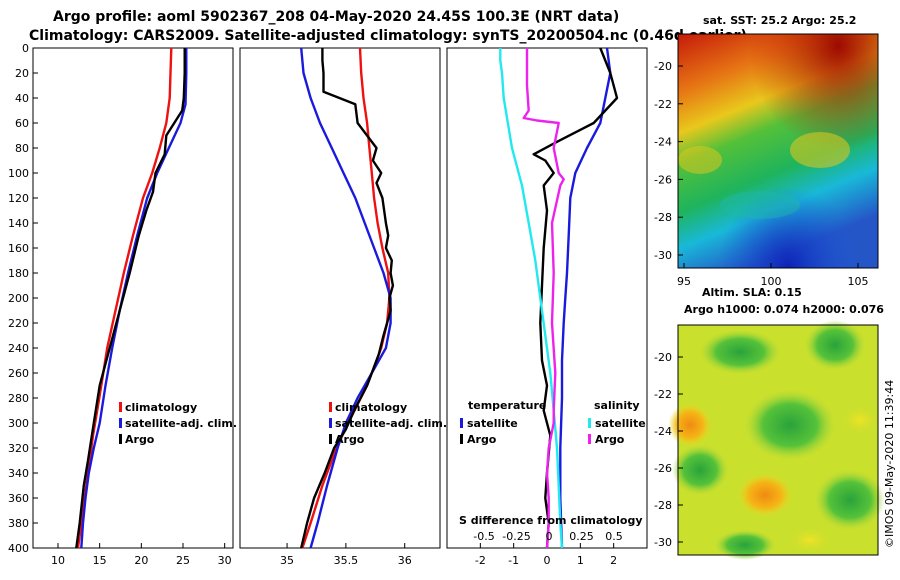 The height and width of the screenshot is (580, 900). Describe the element at coordinates (22, 98) in the screenshot. I see `y-tick-label: 40` at that location.